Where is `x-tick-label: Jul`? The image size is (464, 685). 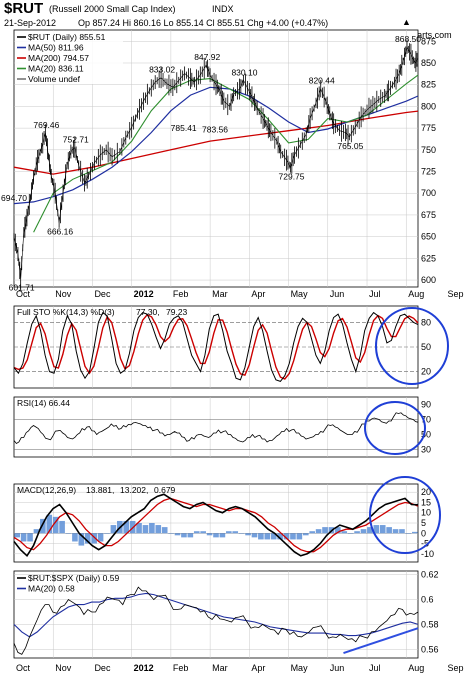
x-tick-label: Jul is located at coordinates (375, 294).